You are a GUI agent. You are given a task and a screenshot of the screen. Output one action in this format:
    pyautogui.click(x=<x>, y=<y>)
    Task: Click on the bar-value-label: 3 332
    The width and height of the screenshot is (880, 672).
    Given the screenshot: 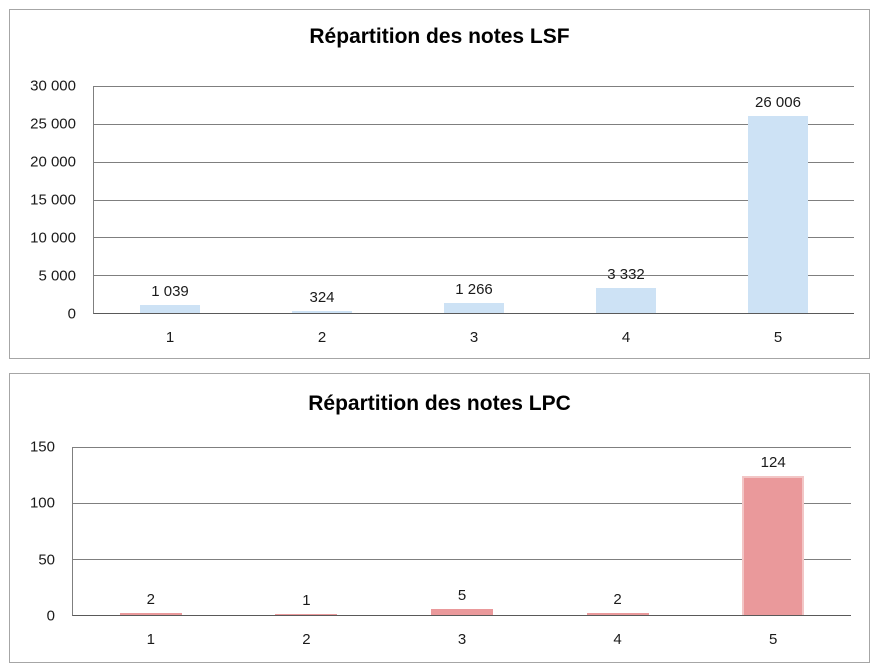 What is the action you would take?
    pyautogui.click(x=626, y=274)
    